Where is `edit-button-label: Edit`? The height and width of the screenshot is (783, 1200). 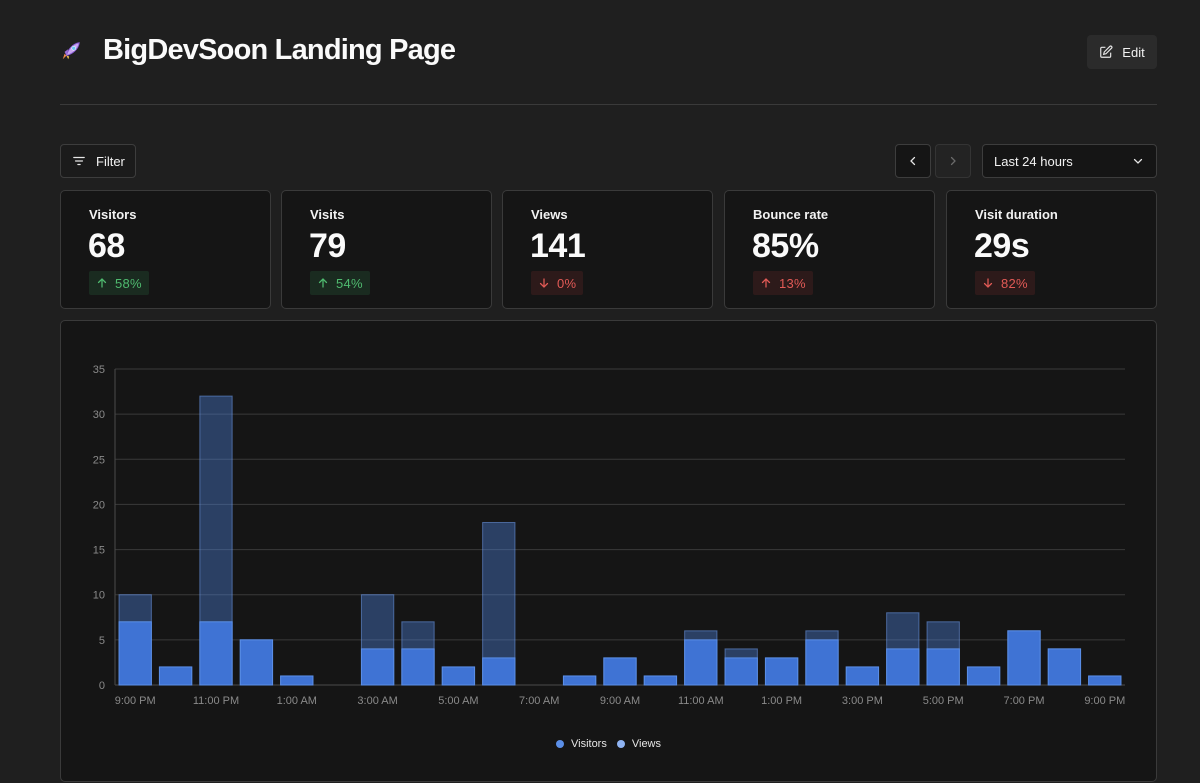 edit-button-label: Edit is located at coordinates (1133, 52).